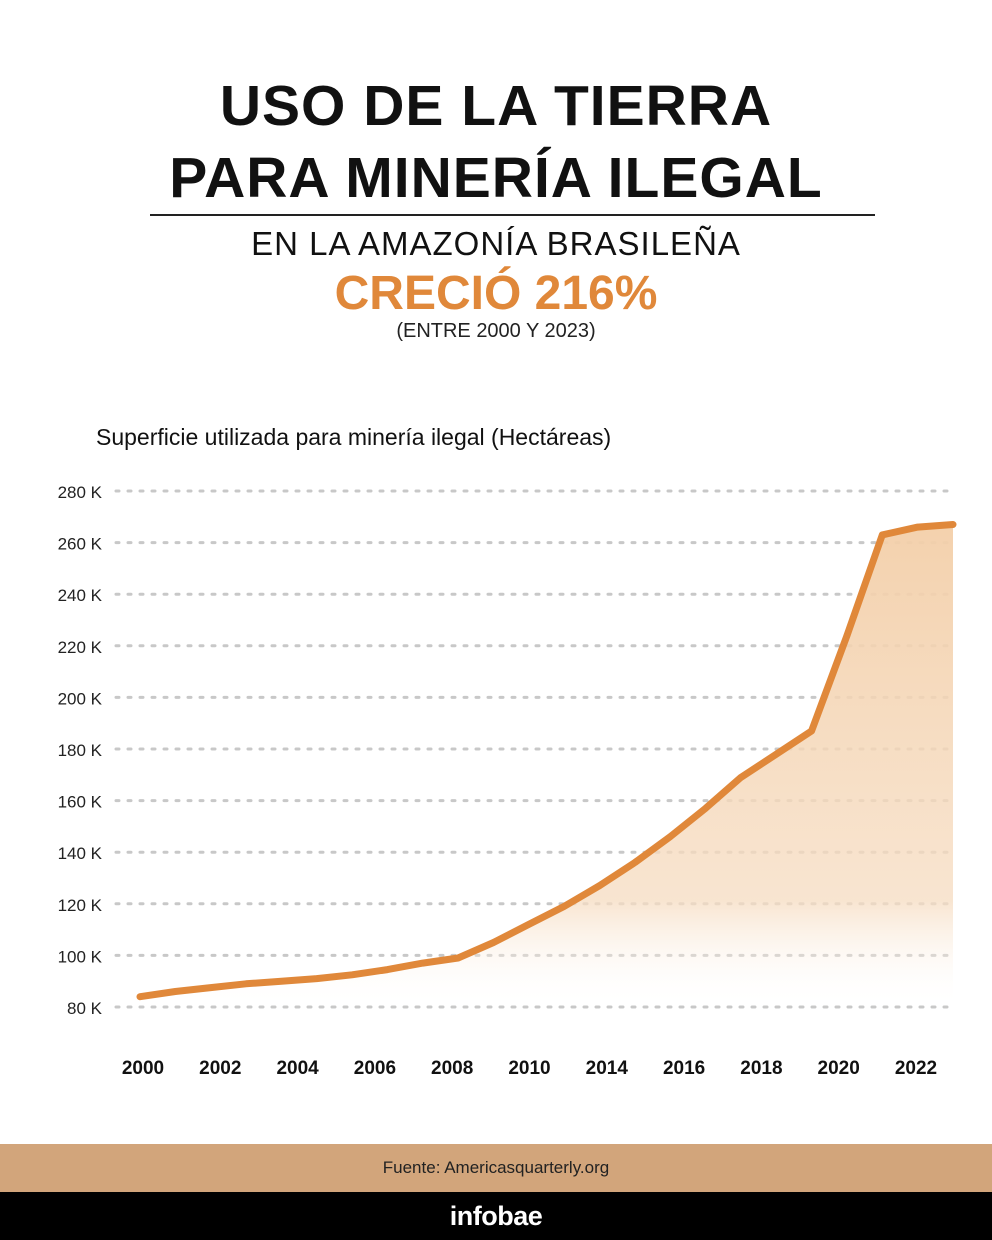 Image resolution: width=992 pixels, height=1240 pixels. What do you see at coordinates (811, 731) in the screenshot?
I see `data-point-2019` at bounding box center [811, 731].